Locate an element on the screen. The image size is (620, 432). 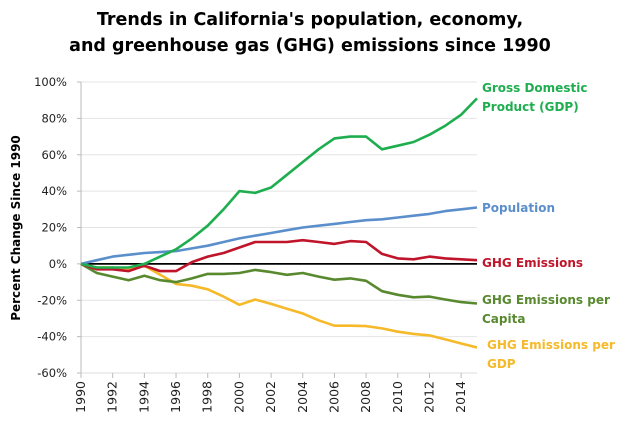
y-tick-label: 40% is located at coordinates (54, 191).